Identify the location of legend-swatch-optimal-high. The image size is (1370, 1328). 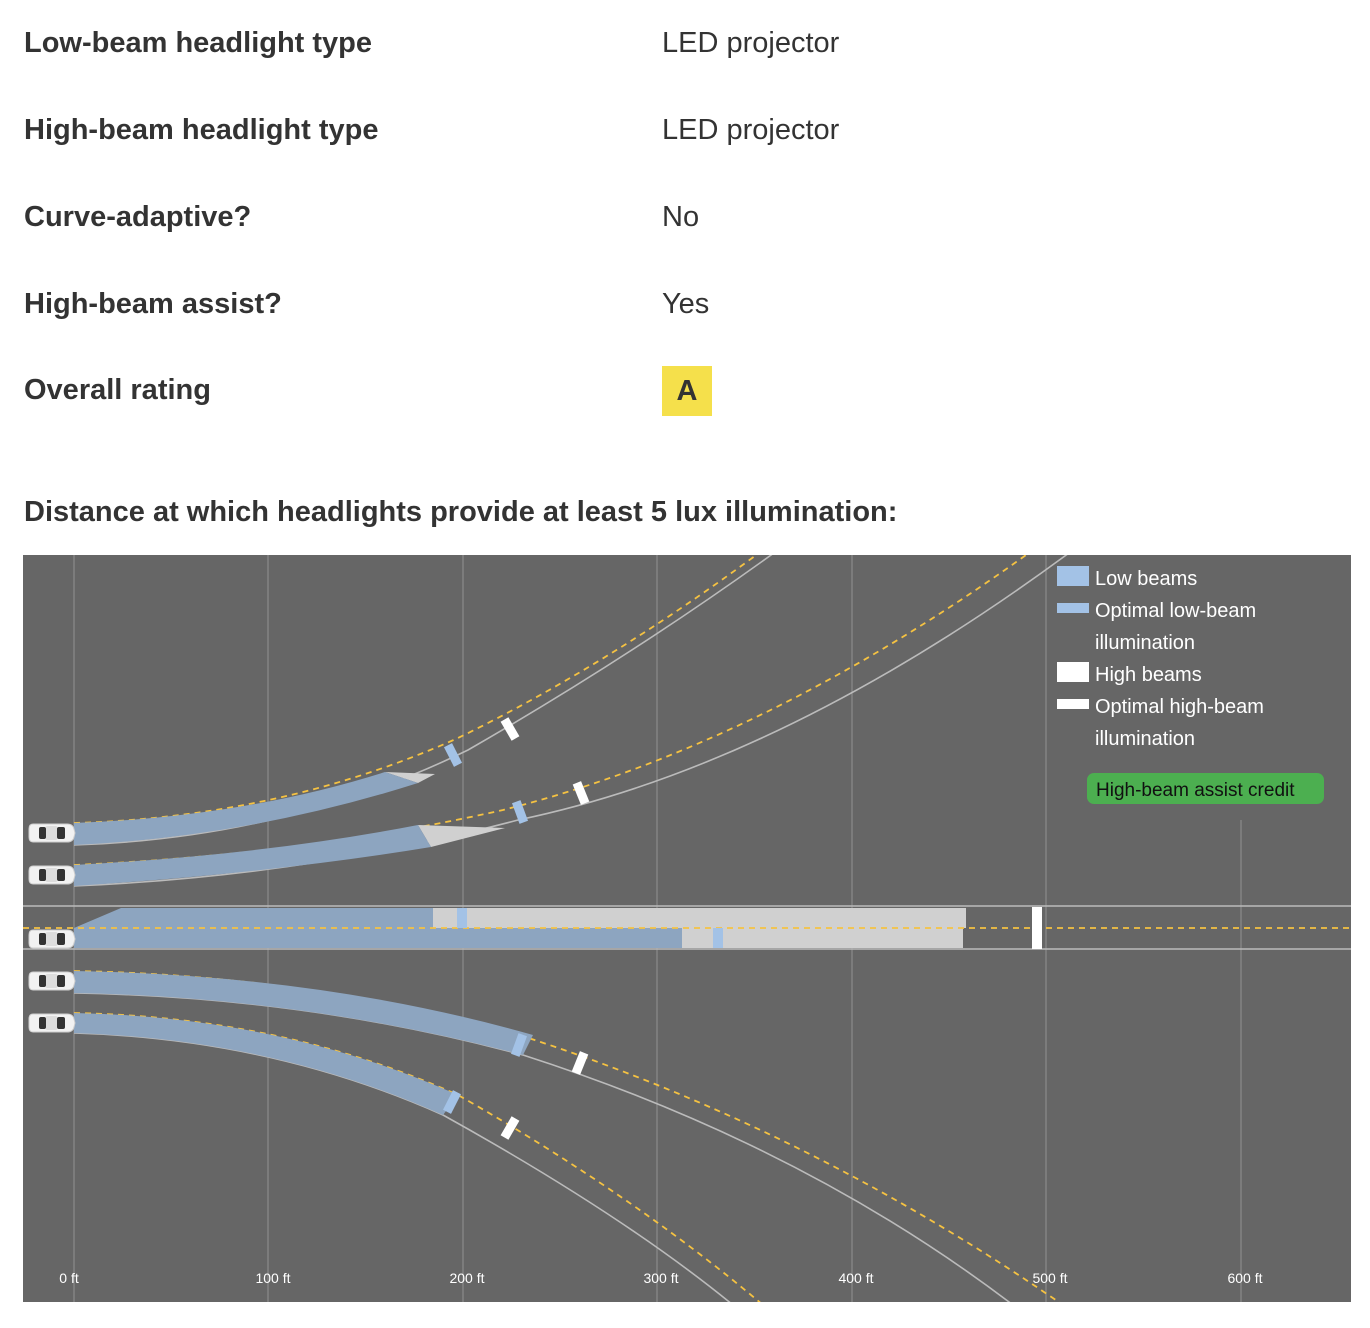
(1073, 704).